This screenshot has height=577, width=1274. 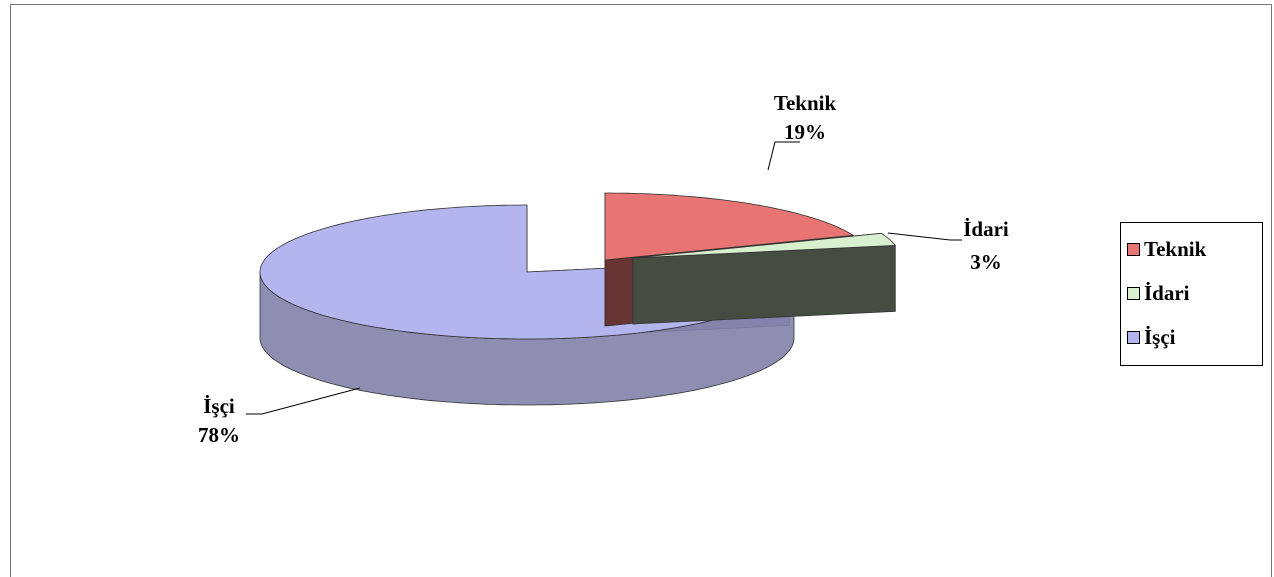 I want to click on data-label-value: 78%, so click(x=219, y=435).